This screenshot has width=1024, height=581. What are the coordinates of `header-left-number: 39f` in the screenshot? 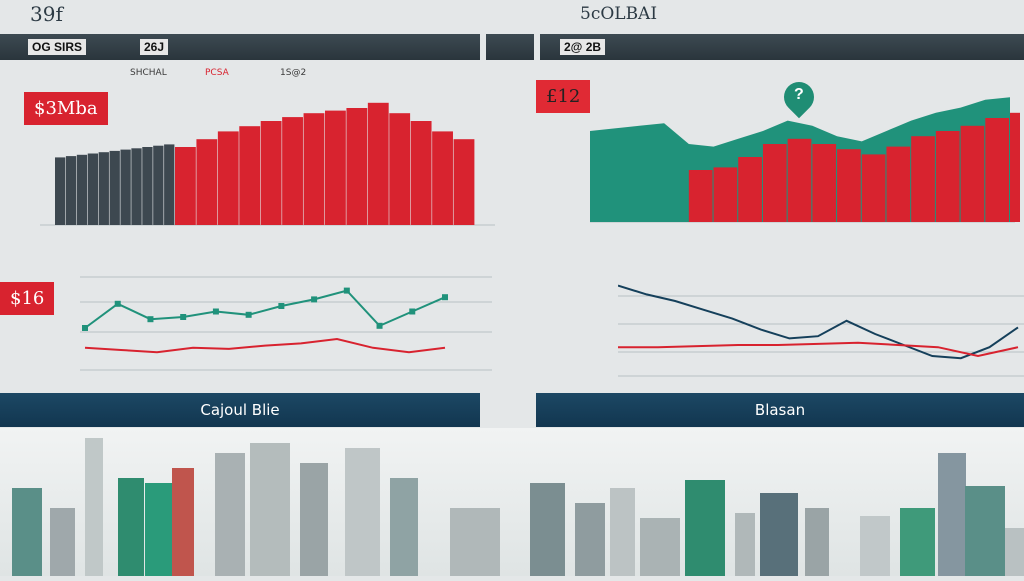 It's located at (46, 14).